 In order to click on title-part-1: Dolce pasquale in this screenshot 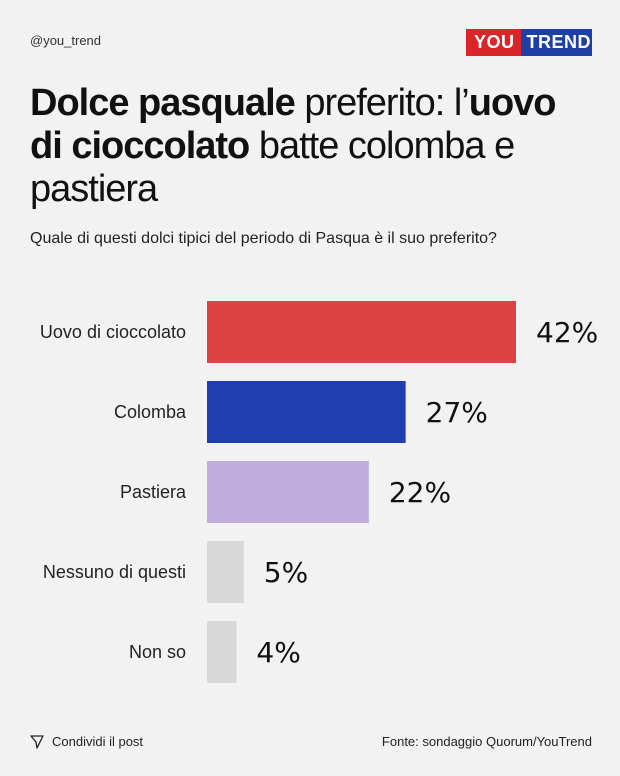, I will do `click(163, 103)`.